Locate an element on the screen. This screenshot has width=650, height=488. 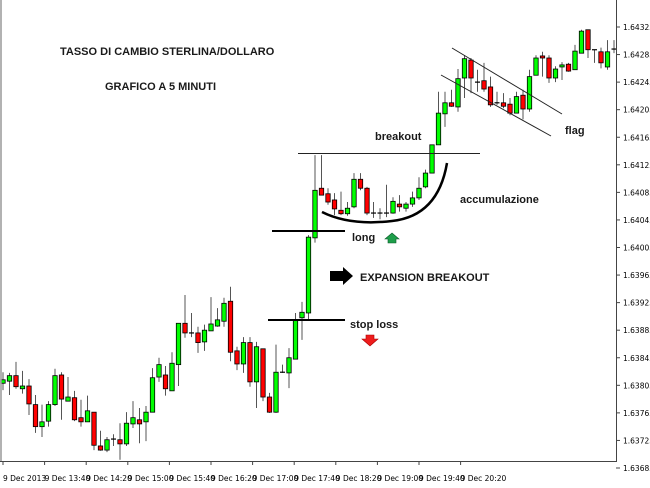
y-tick-label: 1.63725 is located at coordinates (636, 440).